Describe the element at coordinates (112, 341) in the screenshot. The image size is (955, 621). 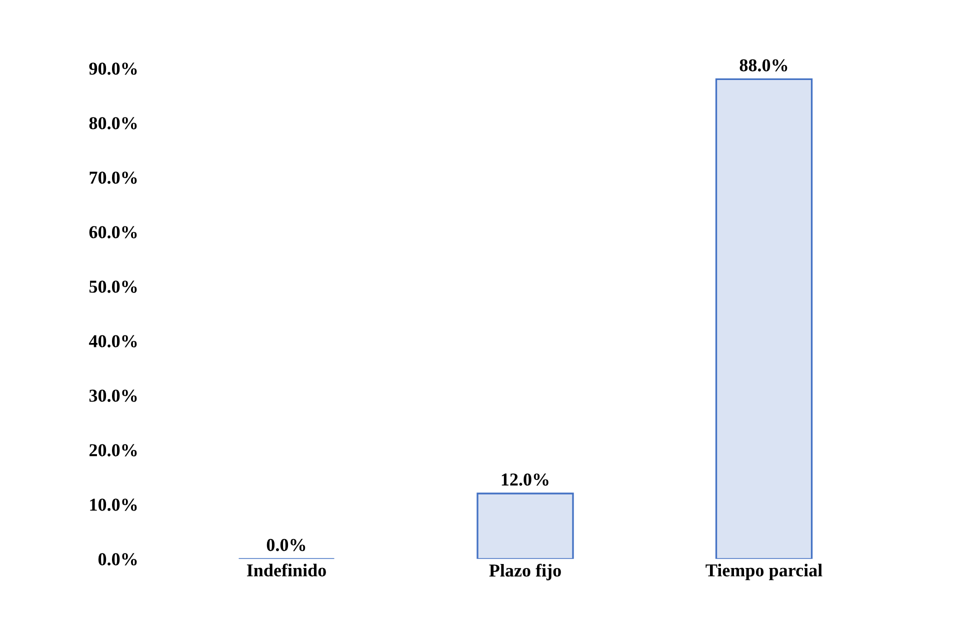
I see `y-tick-label: 40.0%` at that location.